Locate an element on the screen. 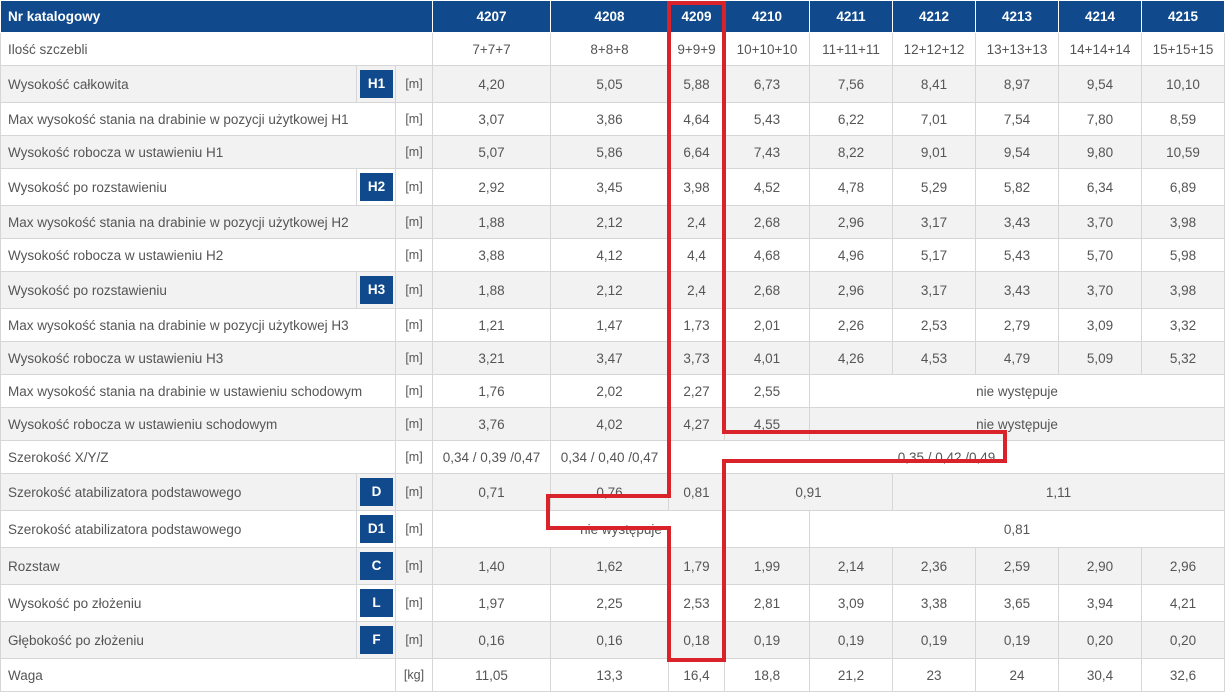 Image resolution: width=1229 pixels, height=692 pixels. badge-cell: L is located at coordinates (376, 603).